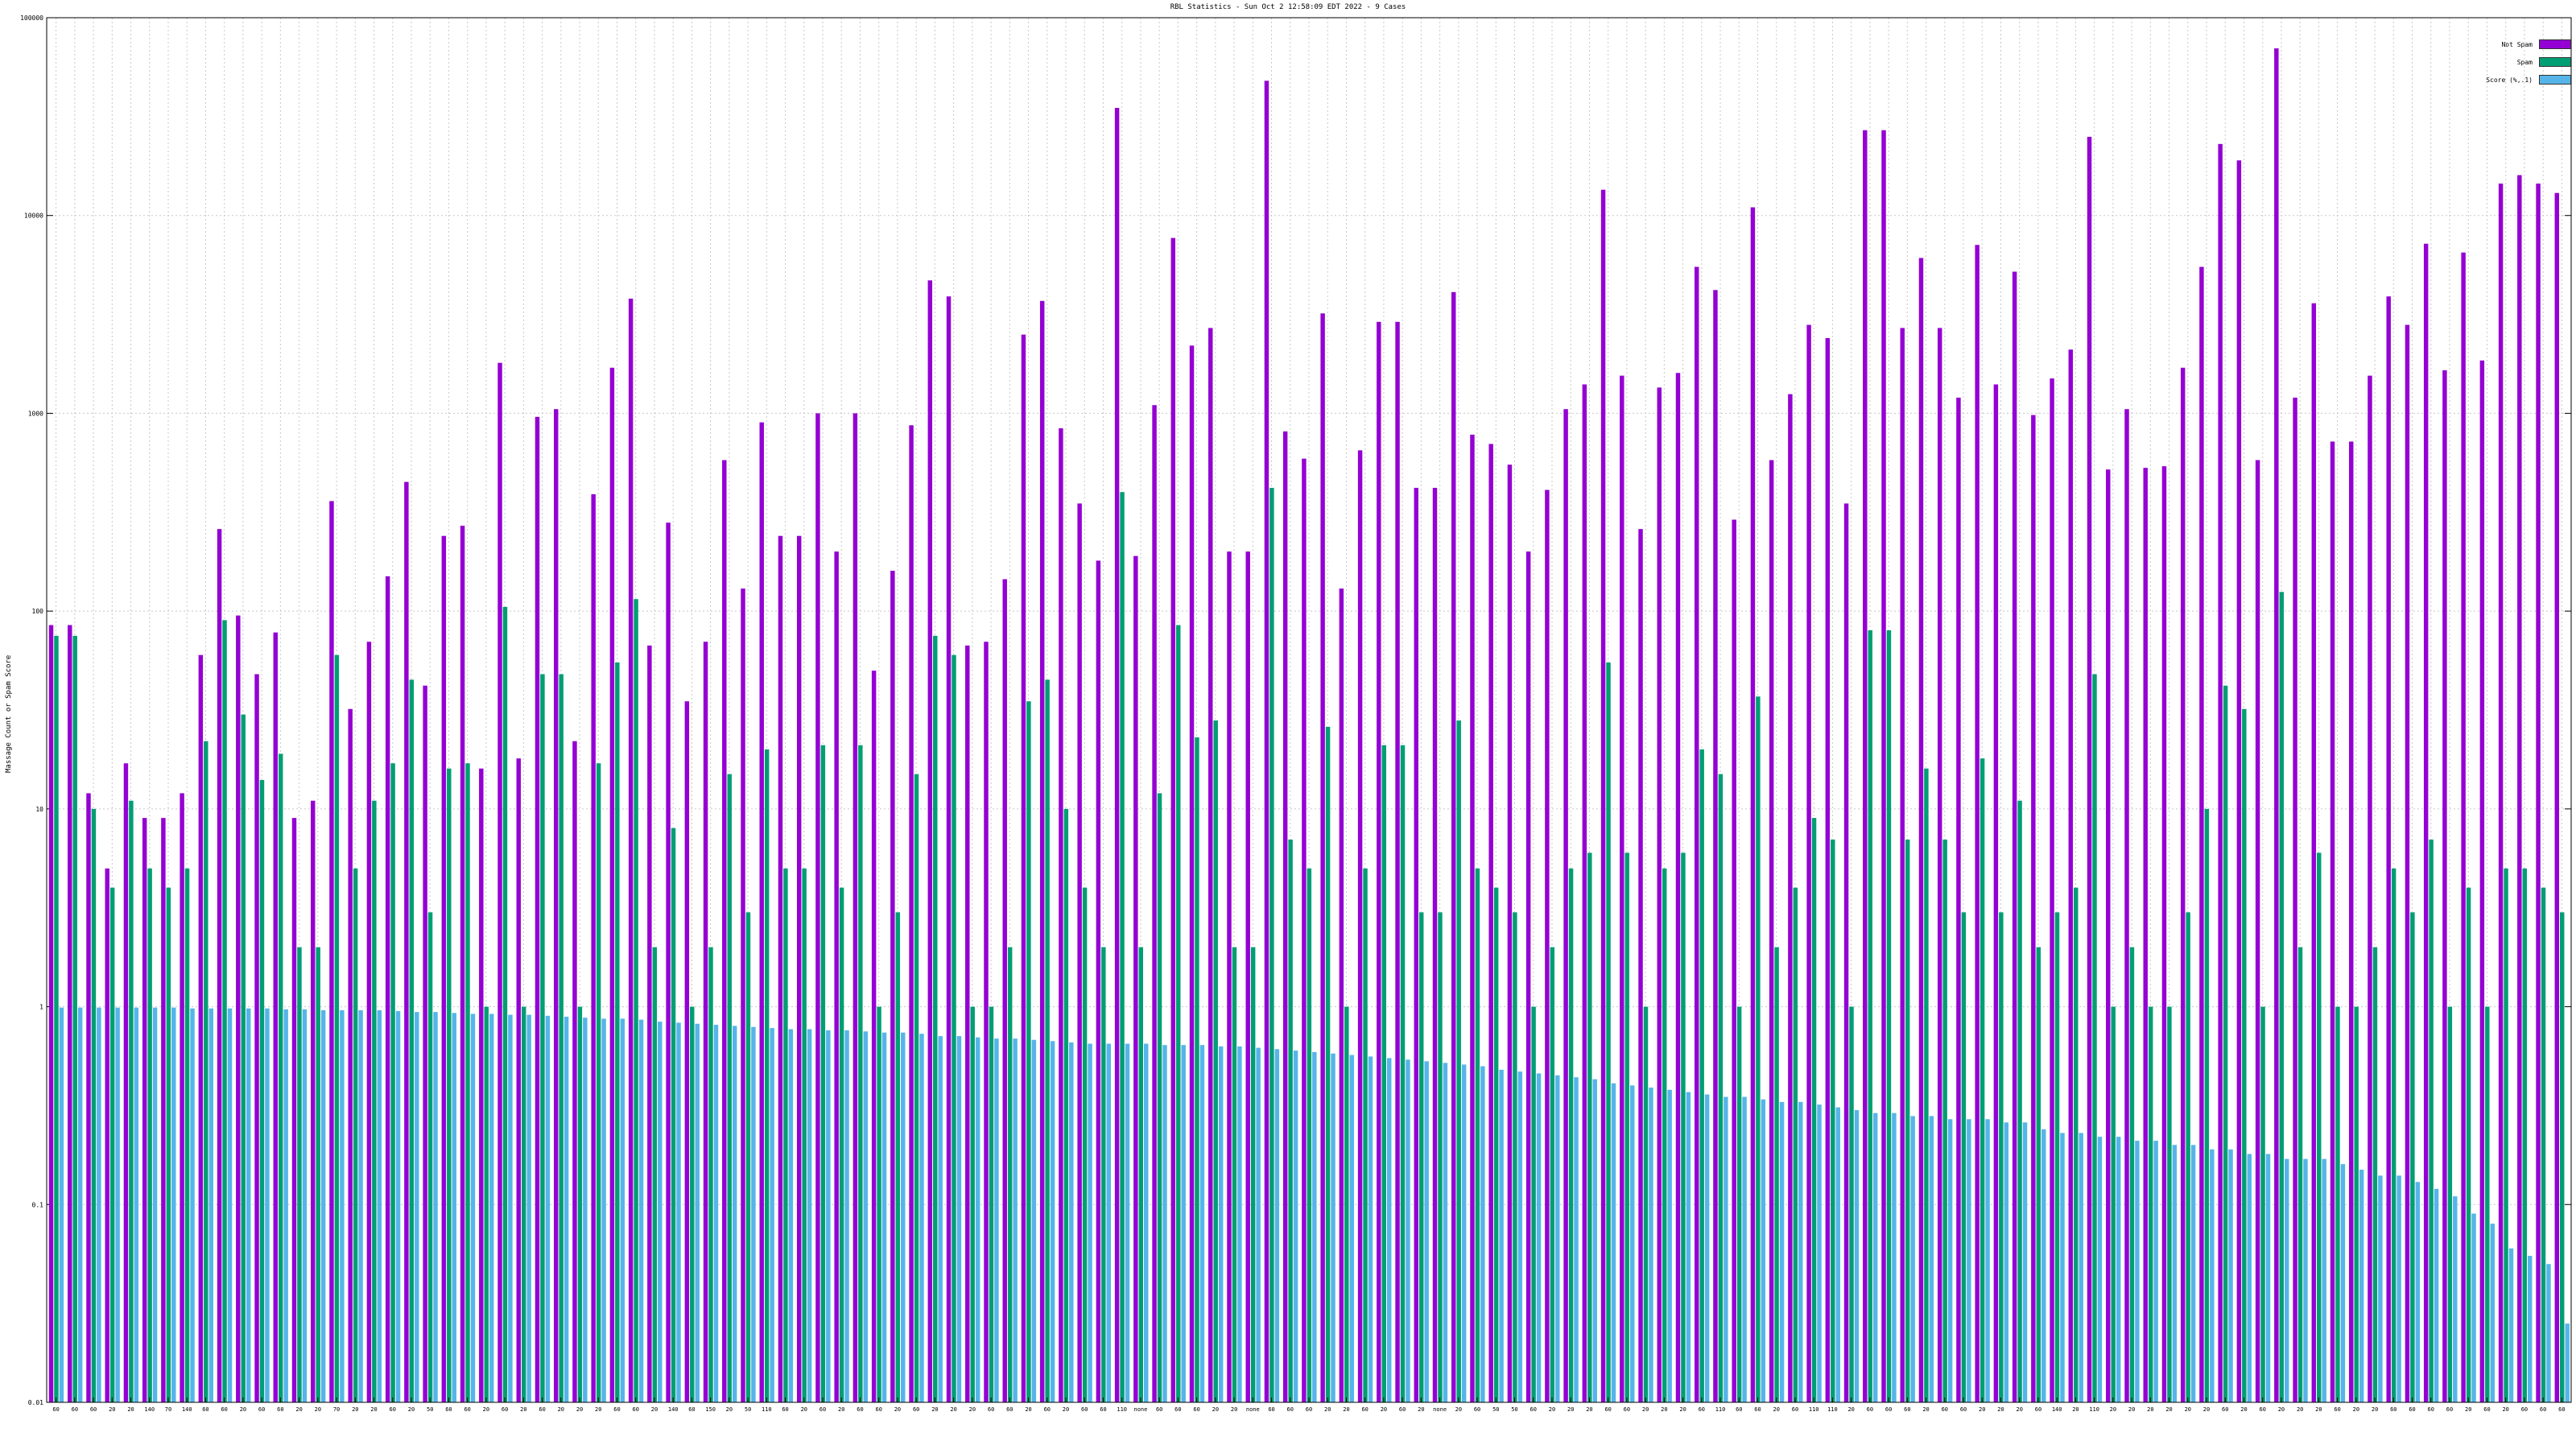 This screenshot has height=1449, width=2576. Describe the element at coordinates (35, 1402) in the screenshot. I see `y-tick-label: 0.01` at that location.